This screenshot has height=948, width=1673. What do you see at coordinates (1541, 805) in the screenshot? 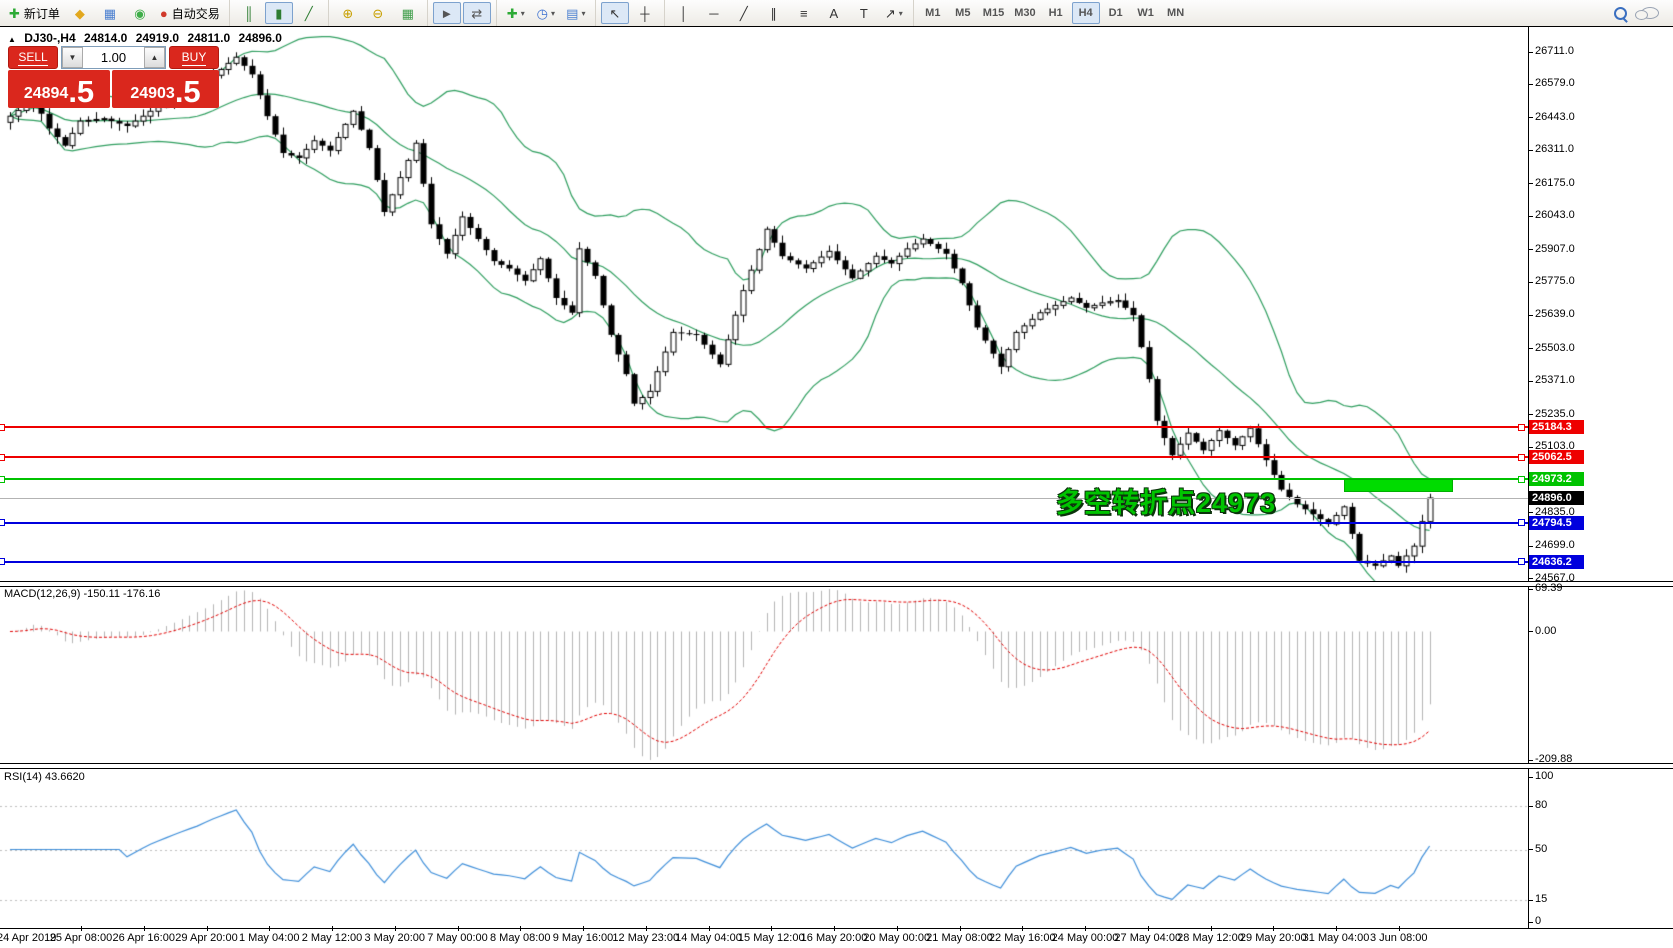
I see `rsi-axis-label: 80` at bounding box center [1541, 805].